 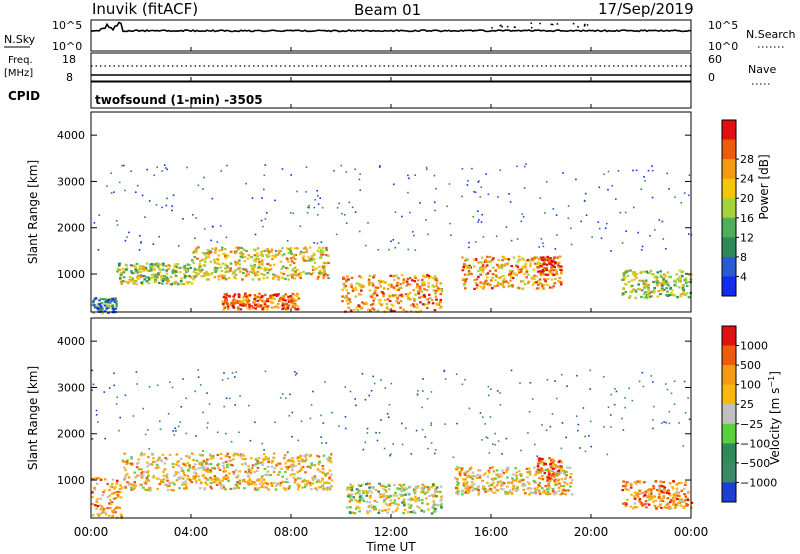 What do you see at coordinates (33, 418) in the screenshot?
I see `velocity-ylabel: Slant Range [km]` at bounding box center [33, 418].